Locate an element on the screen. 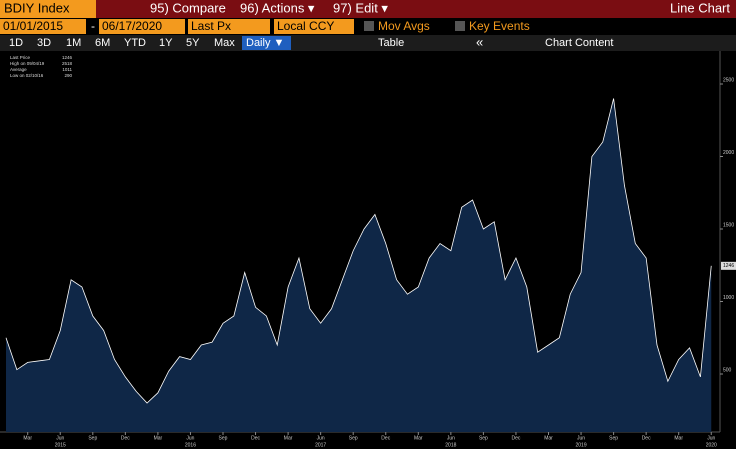 The height and width of the screenshot is (449, 736). y-tick-label: 1500 is located at coordinates (728, 225).